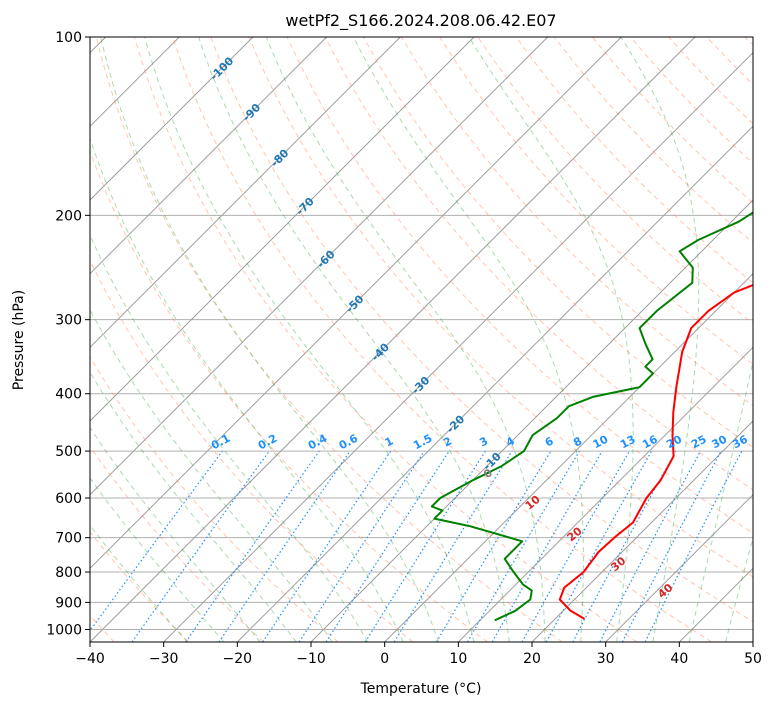  Describe the element at coordinates (311, 659) in the screenshot. I see `x-tick-label: −10` at that location.